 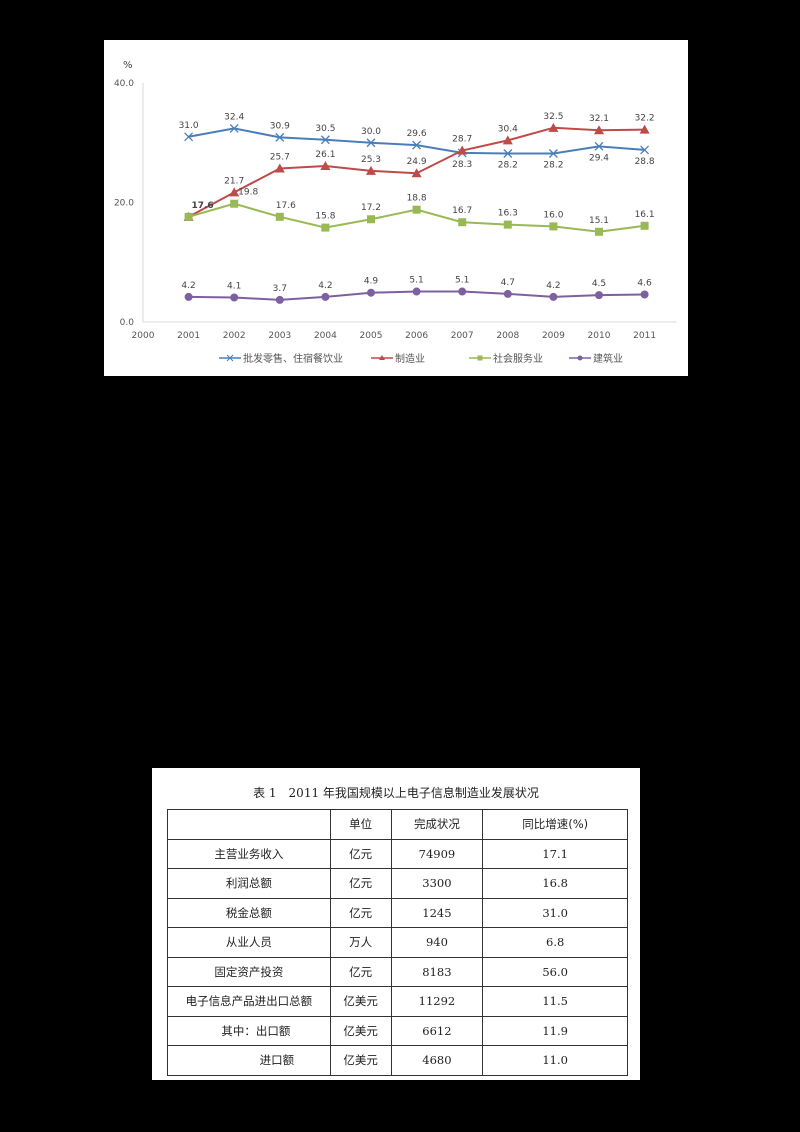 I want to click on cell-growth: 16.8, so click(x=555, y=883).